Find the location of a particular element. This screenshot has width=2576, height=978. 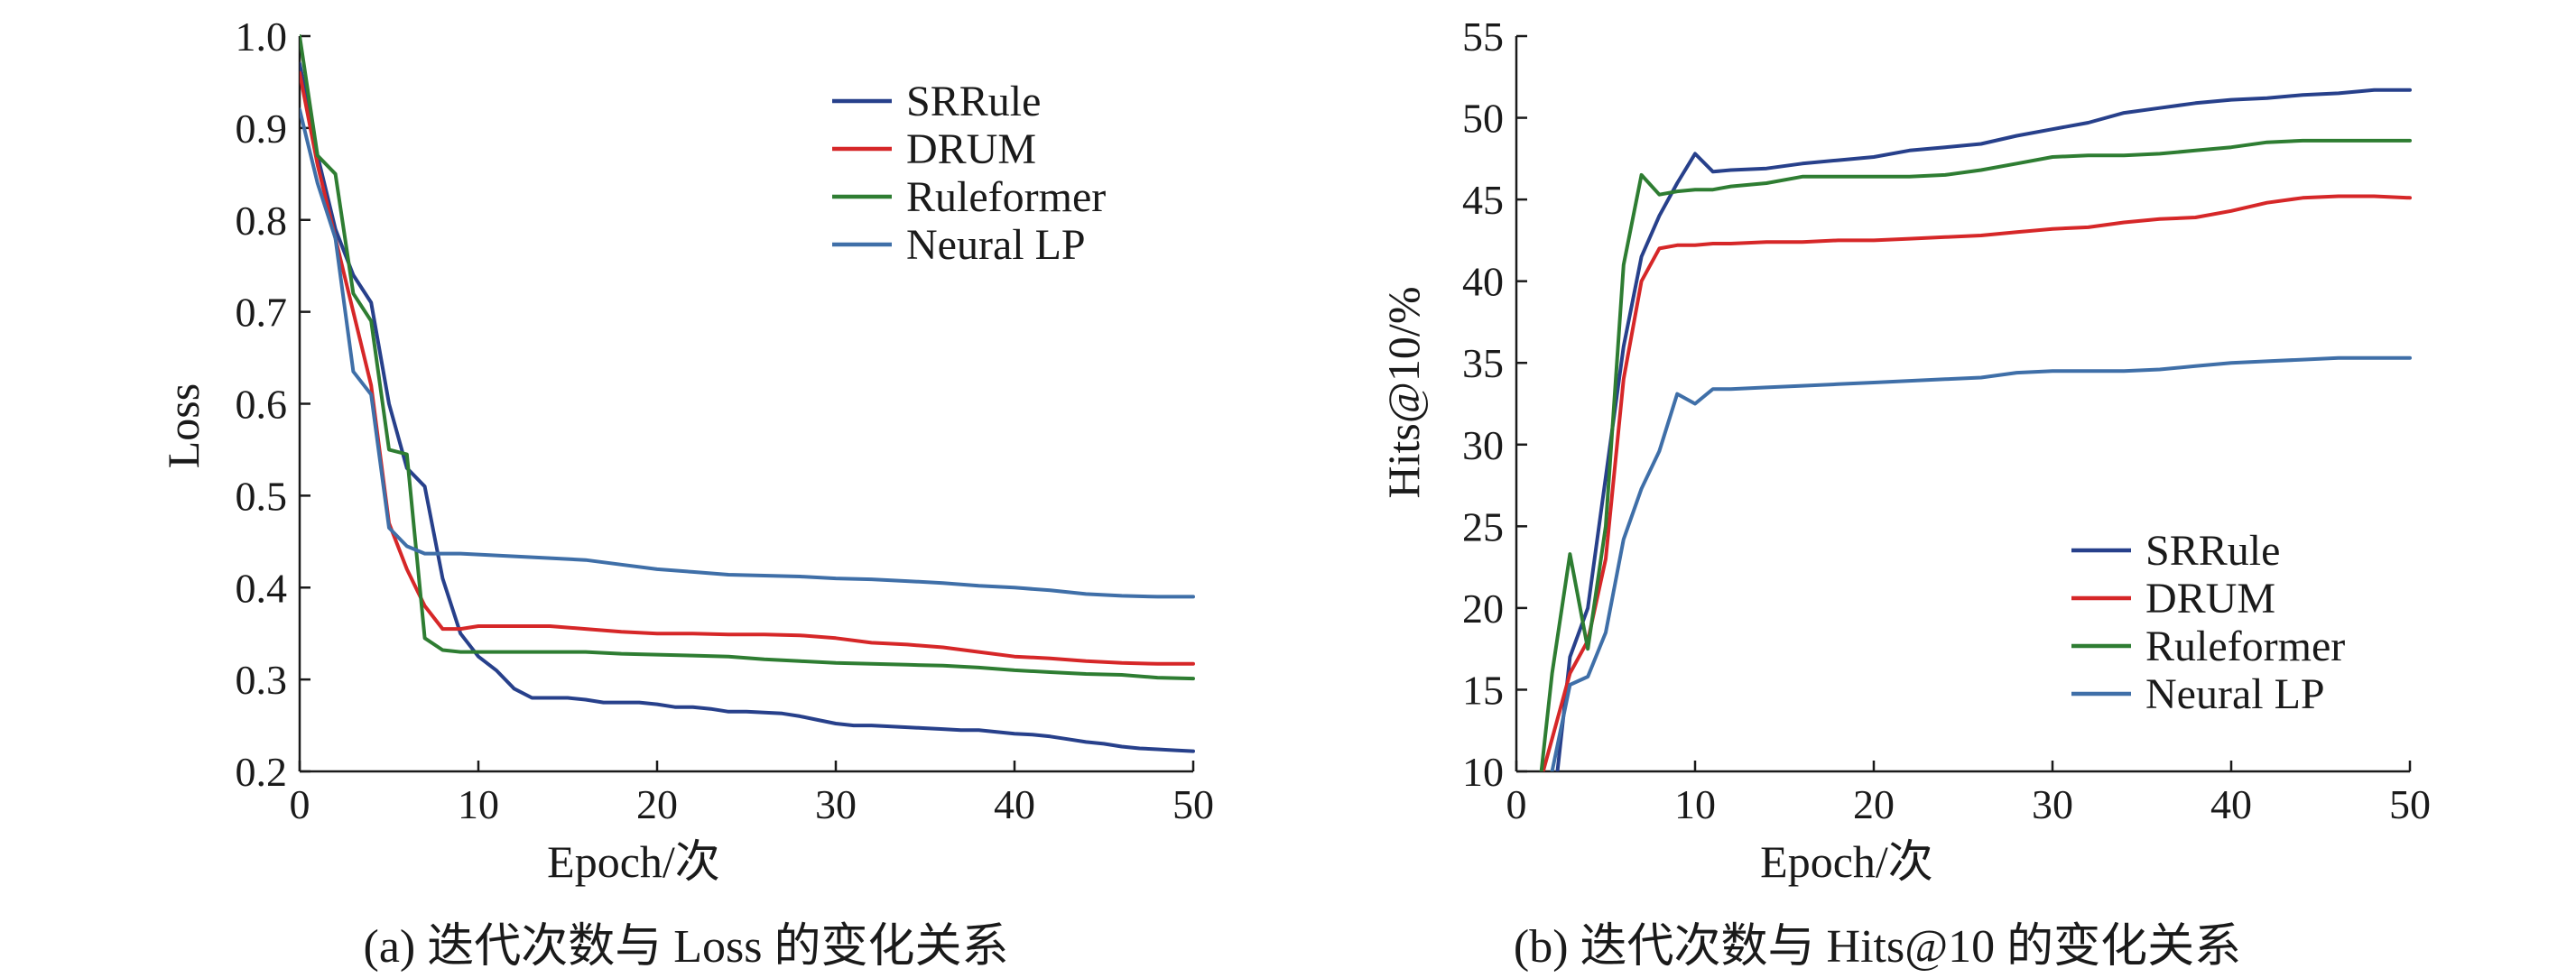

panel-a-x-tick-label: 50 is located at coordinates (1193, 804).